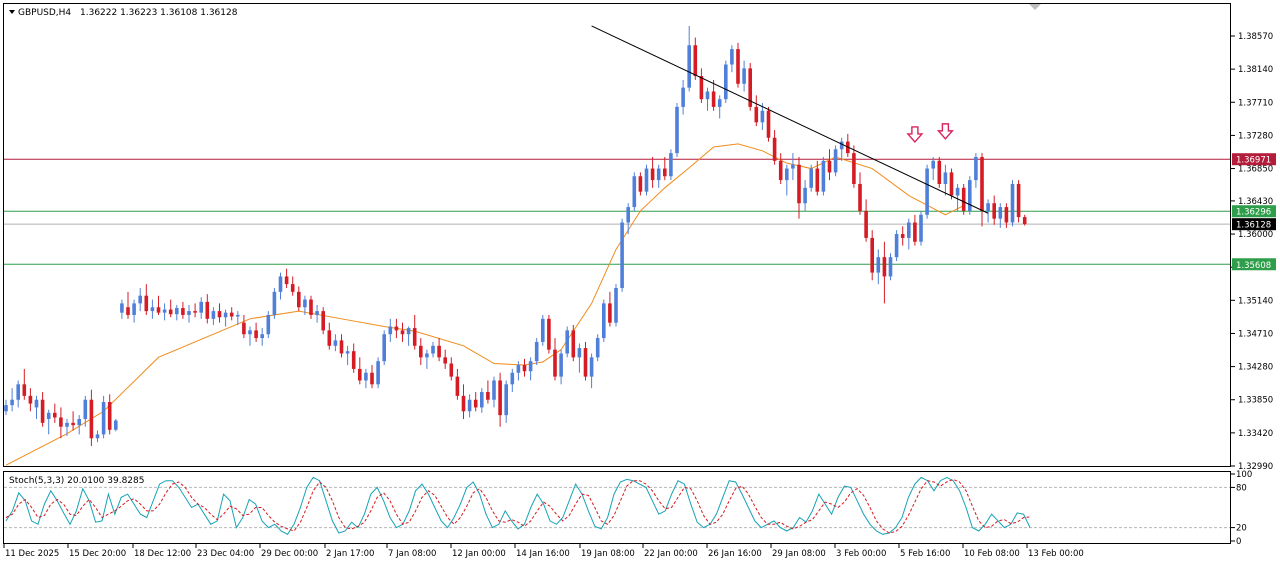 The image size is (1280, 571). What do you see at coordinates (1255, 37) in the screenshot?
I see `price-tick-label: 1.38570` at bounding box center [1255, 37].